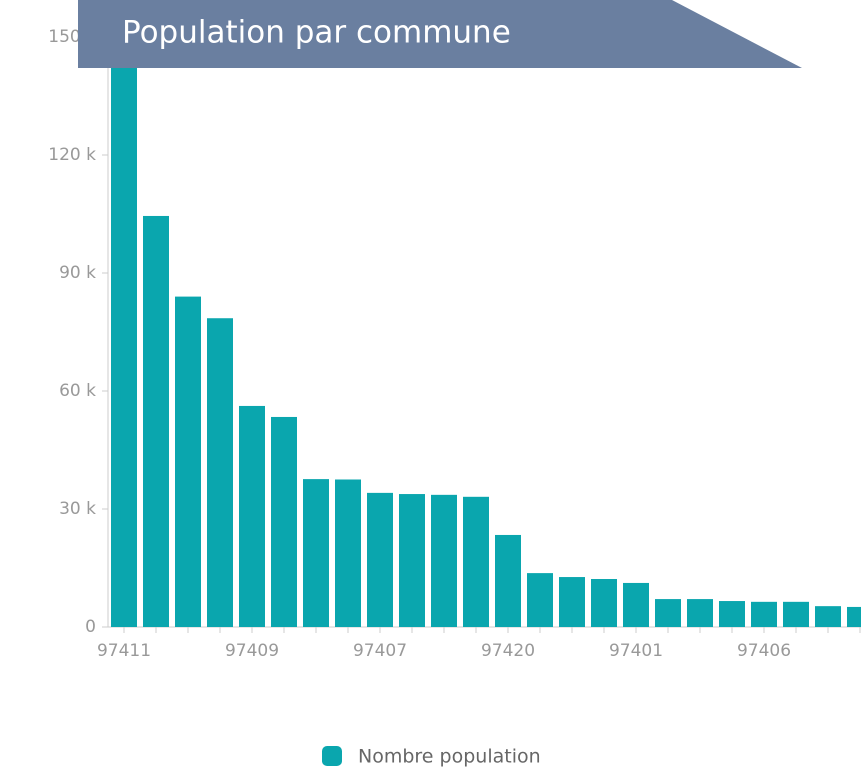 The height and width of the screenshot is (775, 861). Describe the element at coordinates (77, 273) in the screenshot. I see `y-tick-label: 90 k` at that location.